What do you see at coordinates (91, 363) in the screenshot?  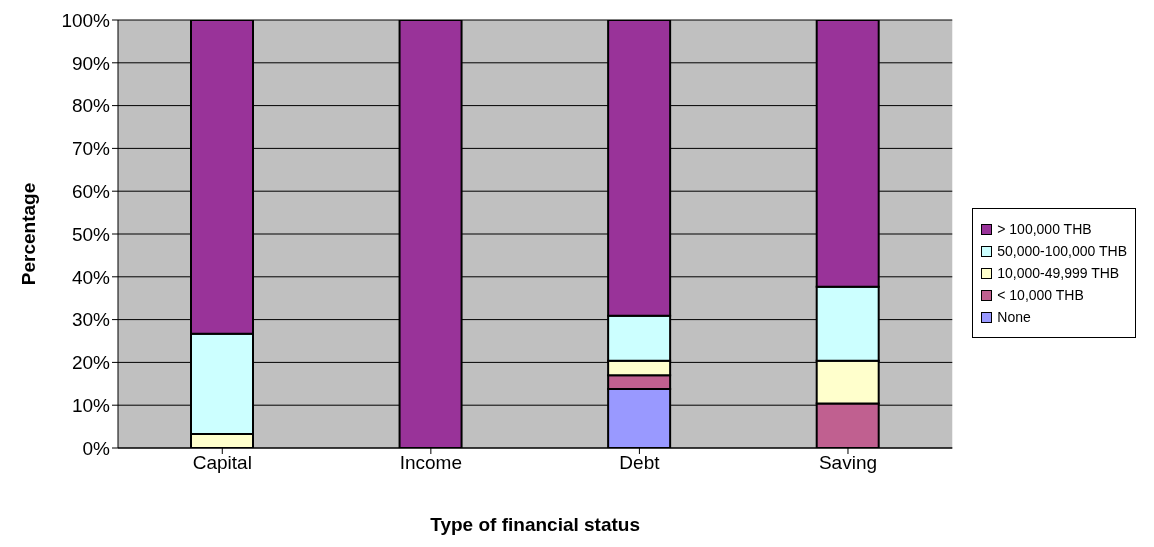 I see `y-tick-label: 20%` at bounding box center [91, 363].